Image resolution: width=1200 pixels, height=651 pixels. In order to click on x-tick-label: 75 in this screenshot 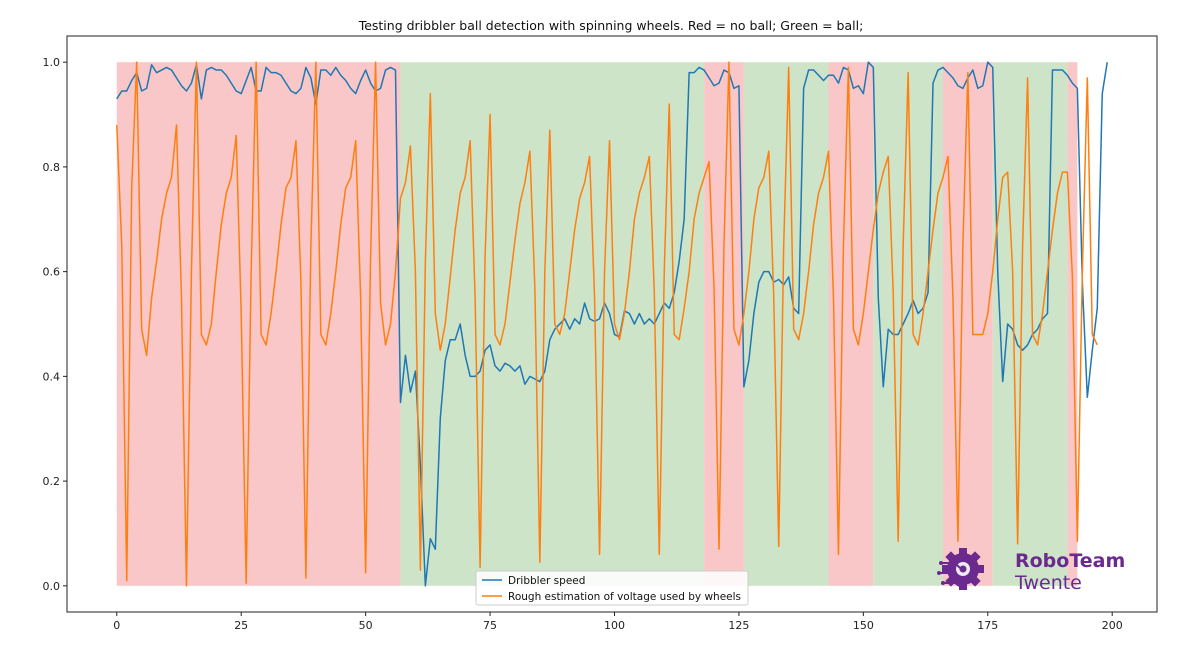, I will do `click(490, 625)`.